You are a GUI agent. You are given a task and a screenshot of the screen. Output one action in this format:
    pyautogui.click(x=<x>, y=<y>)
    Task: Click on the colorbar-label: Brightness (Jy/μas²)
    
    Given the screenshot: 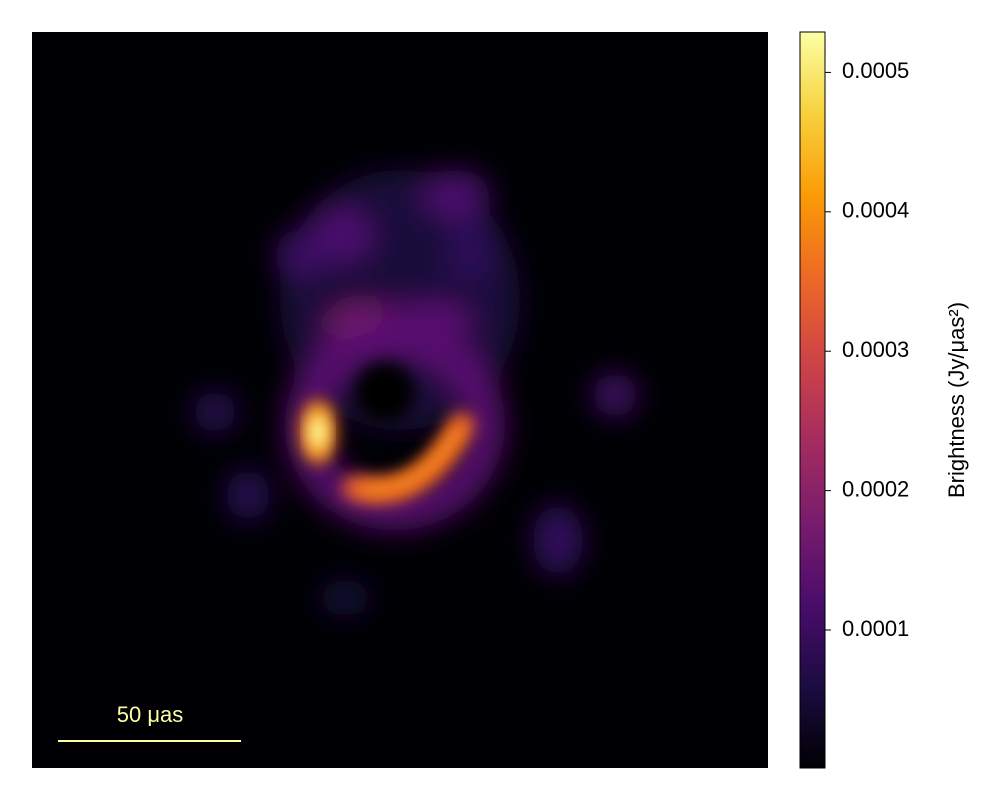 What is the action you would take?
    pyautogui.click(x=956, y=400)
    